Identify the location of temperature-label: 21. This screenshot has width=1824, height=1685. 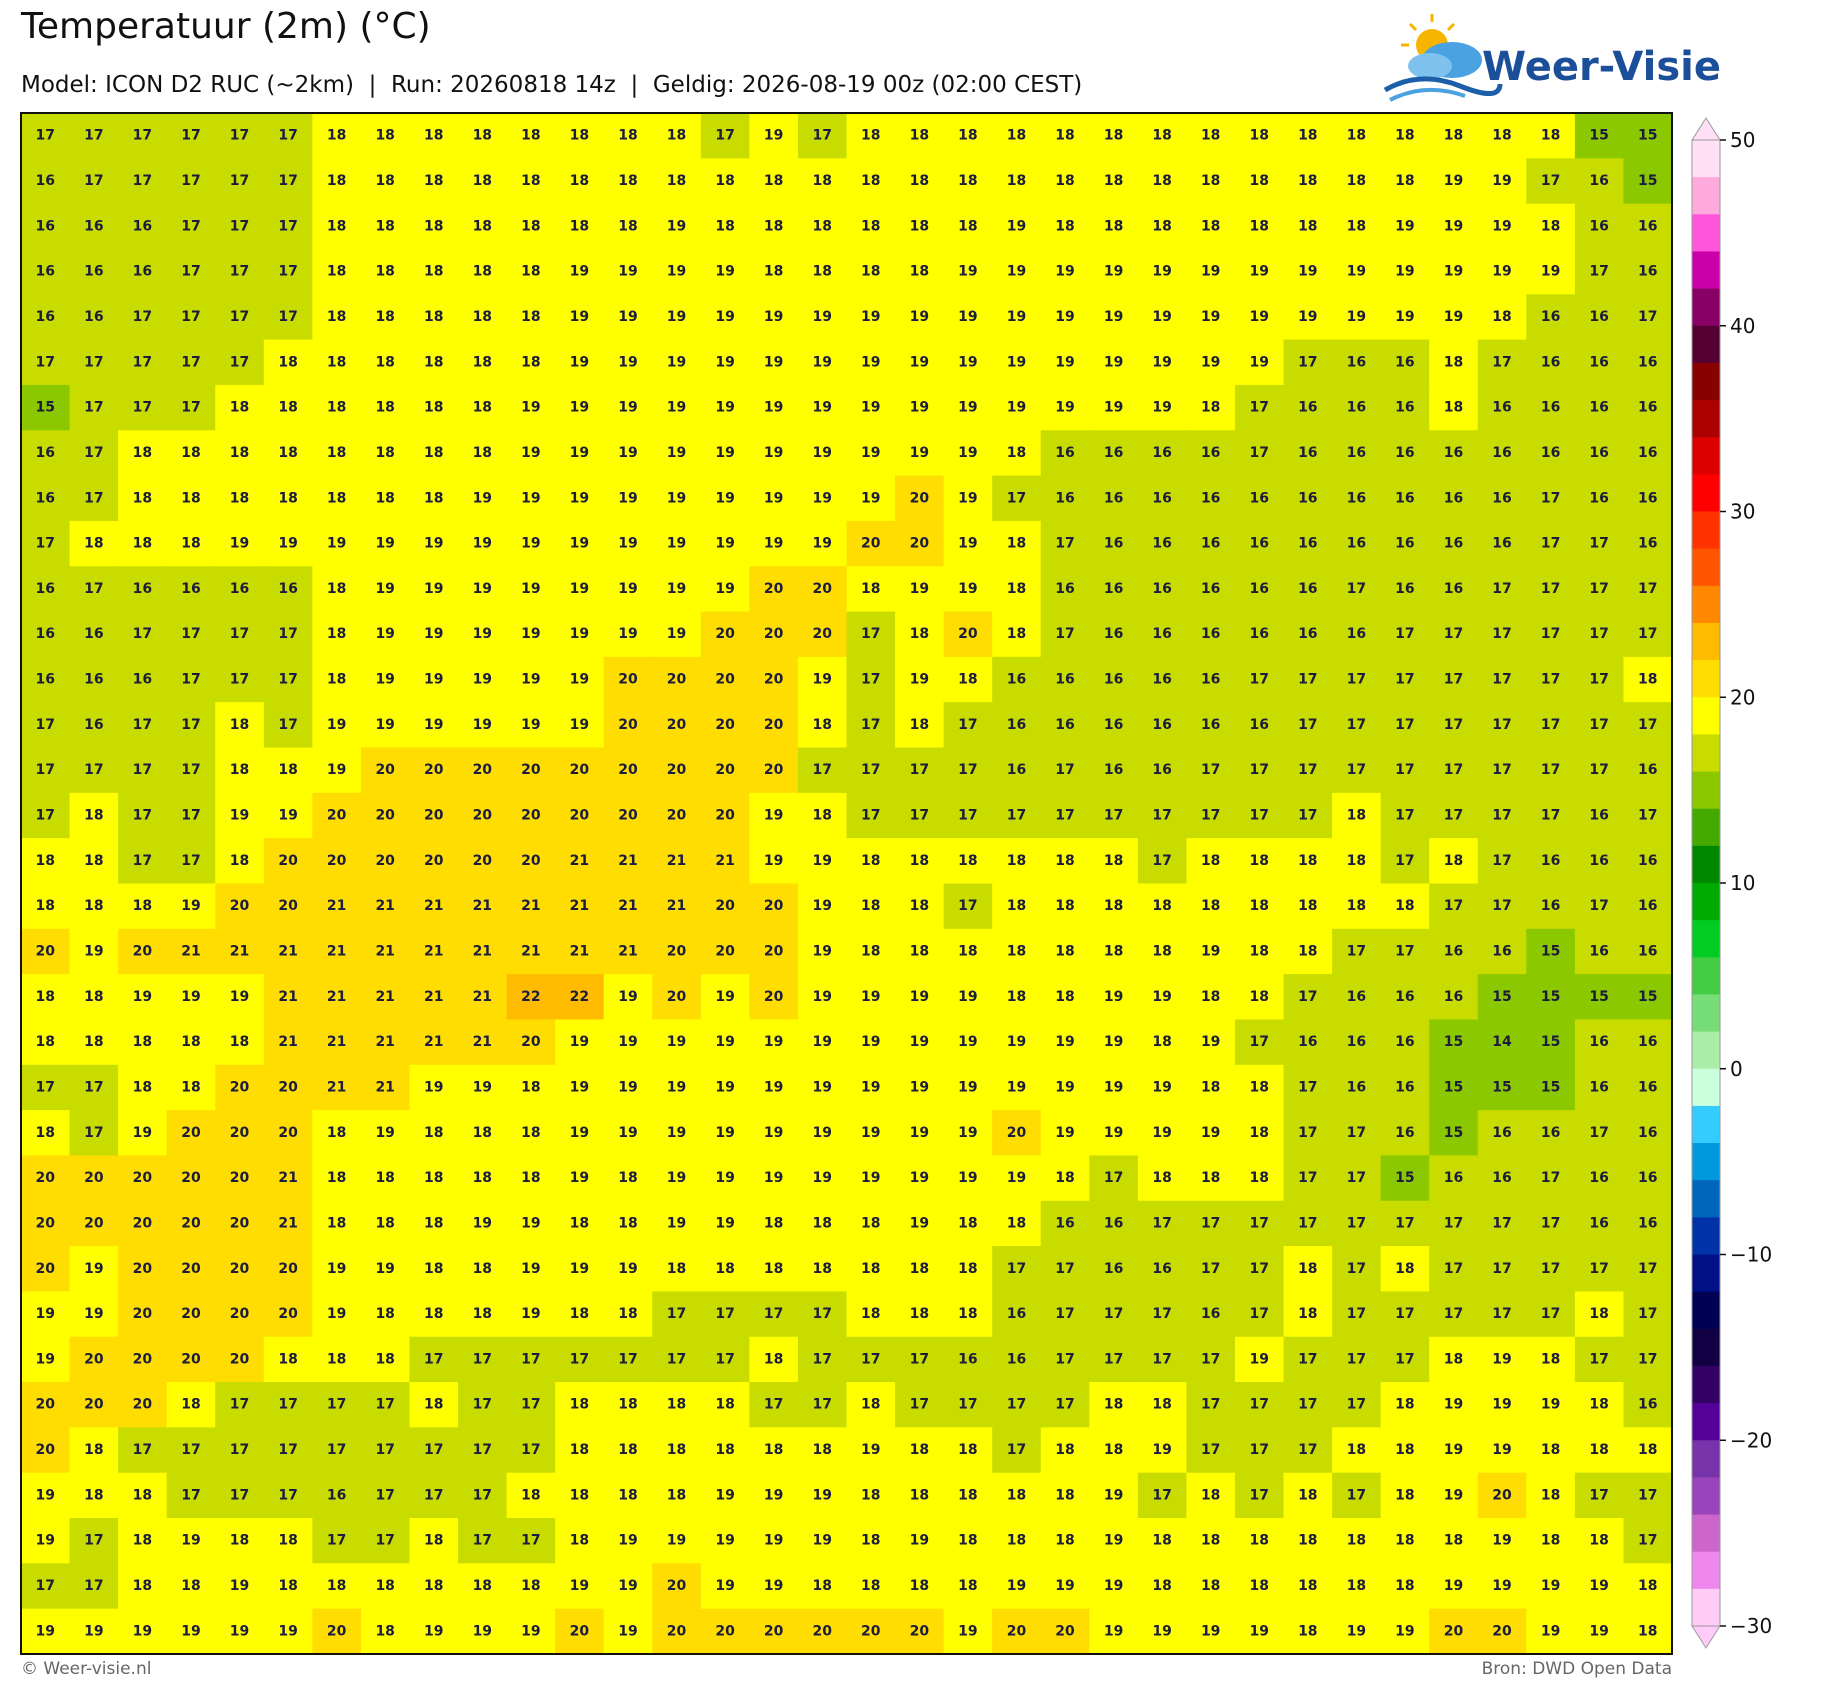
(579, 951).